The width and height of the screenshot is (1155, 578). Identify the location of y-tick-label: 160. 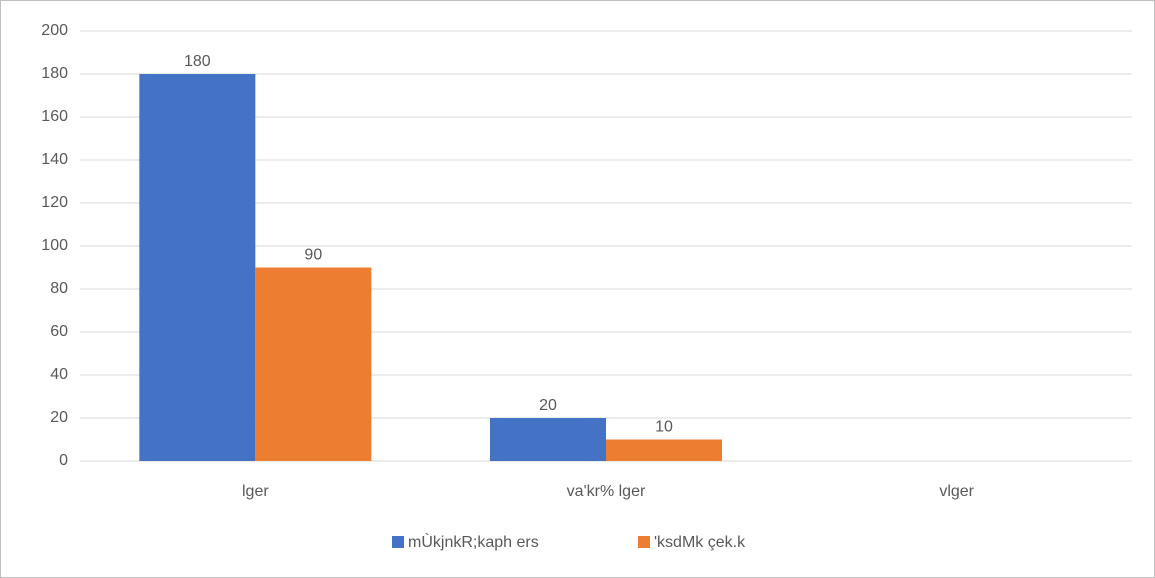
(54, 116).